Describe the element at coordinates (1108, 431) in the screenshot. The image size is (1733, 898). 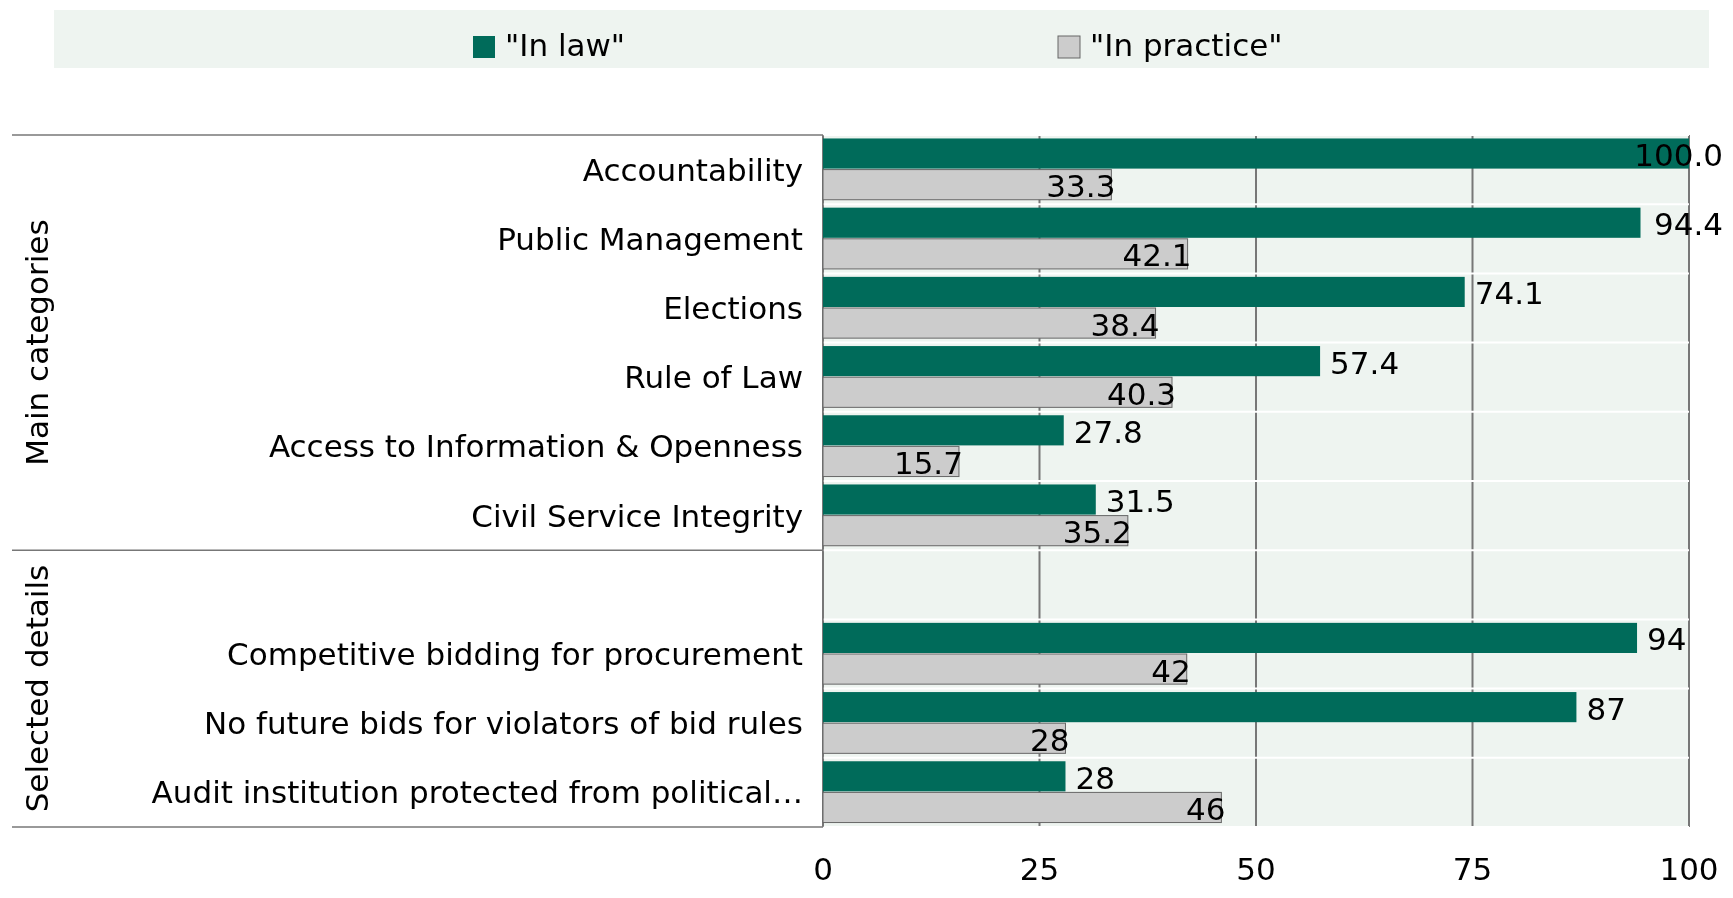
I see `data-label: 27.8` at that location.